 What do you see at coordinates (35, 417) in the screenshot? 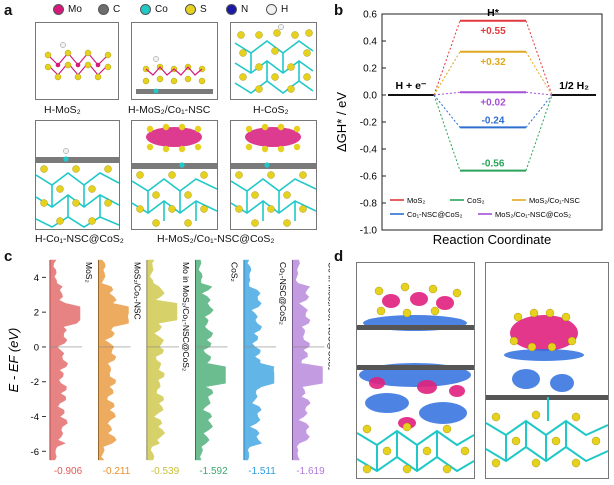
I see `pdos-y-tick-label: -4` at bounding box center [35, 417].